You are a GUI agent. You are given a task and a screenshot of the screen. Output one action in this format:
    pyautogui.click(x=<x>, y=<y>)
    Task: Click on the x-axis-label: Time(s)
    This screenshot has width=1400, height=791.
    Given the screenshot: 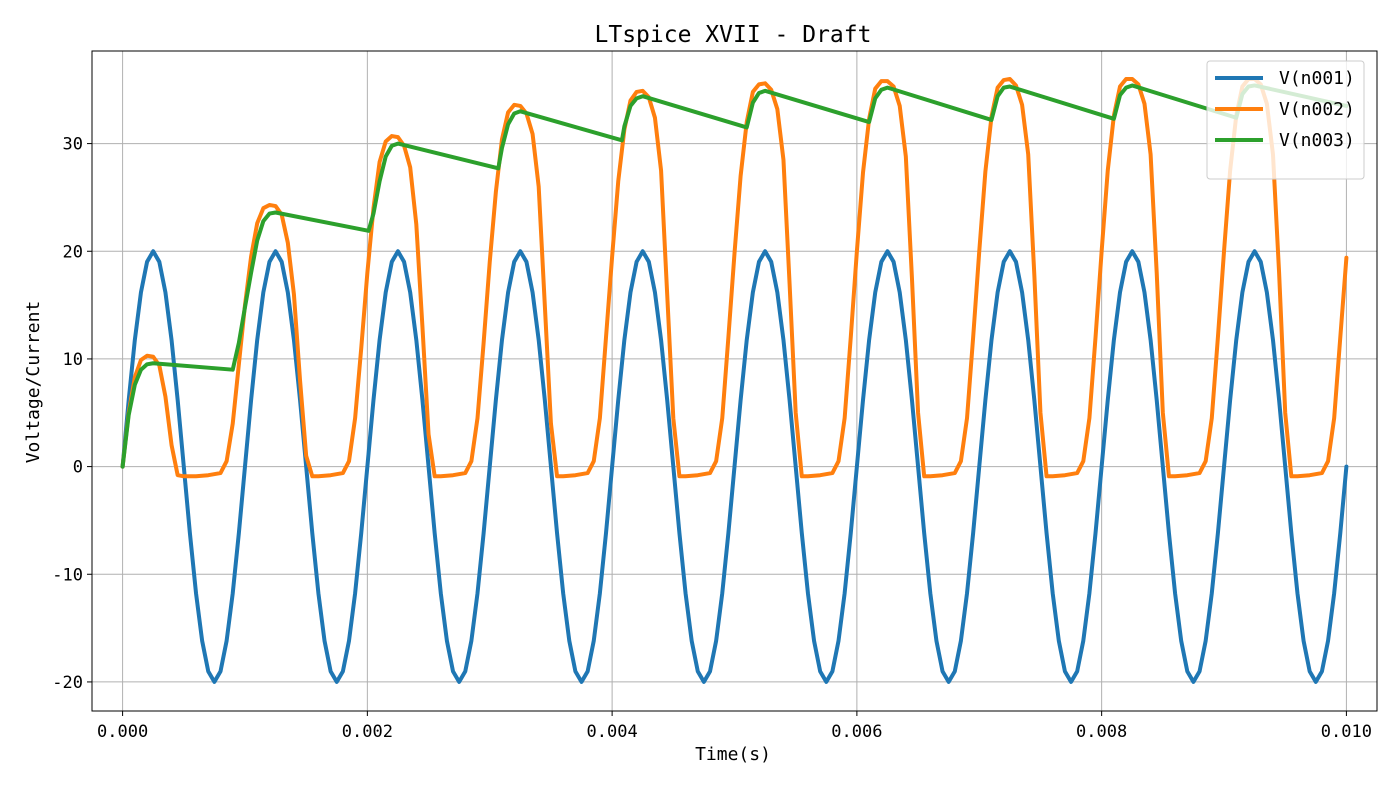 What is the action you would take?
    pyautogui.click(x=733, y=754)
    